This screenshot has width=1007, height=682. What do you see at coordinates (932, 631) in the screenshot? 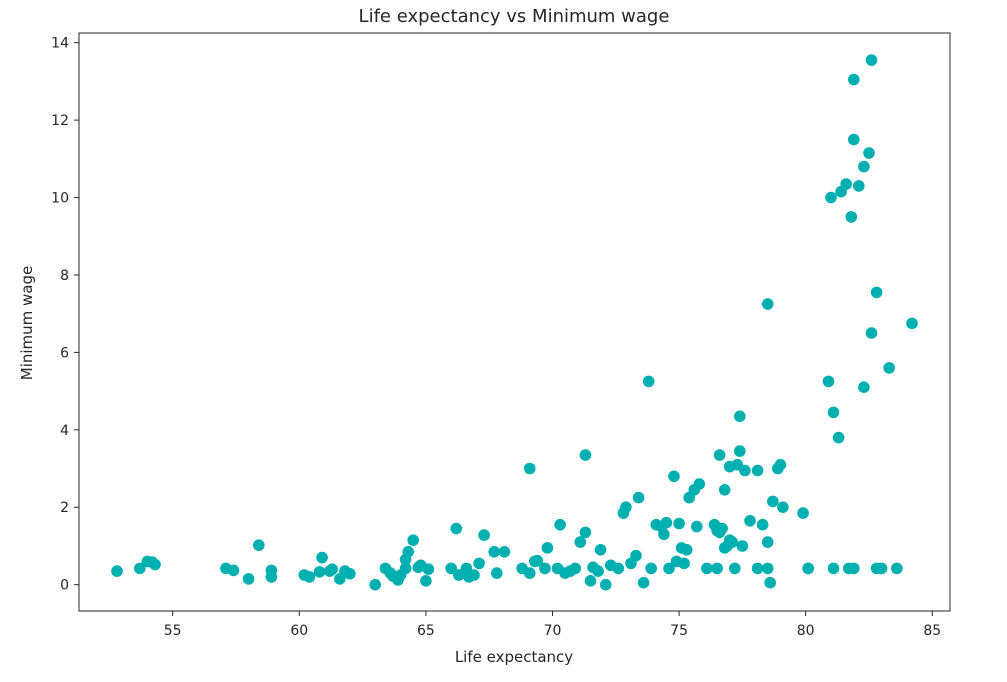
I see `x-tick-label: 85` at bounding box center [932, 631].